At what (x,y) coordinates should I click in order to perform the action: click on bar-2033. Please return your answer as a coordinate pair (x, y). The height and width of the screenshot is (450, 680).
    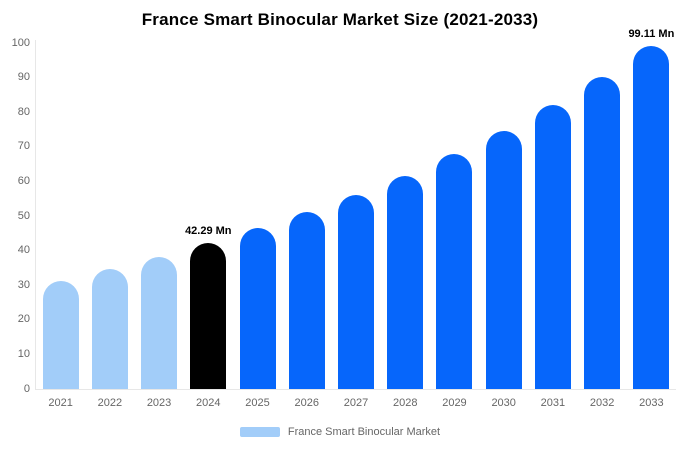
    Looking at the image, I should click on (651, 217).